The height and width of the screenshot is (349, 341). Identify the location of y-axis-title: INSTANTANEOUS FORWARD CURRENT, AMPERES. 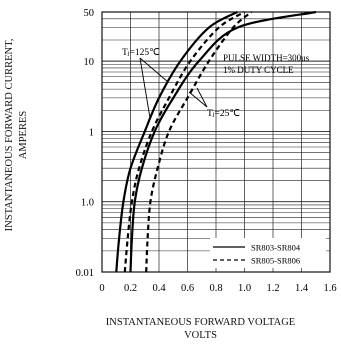
(16, 135).